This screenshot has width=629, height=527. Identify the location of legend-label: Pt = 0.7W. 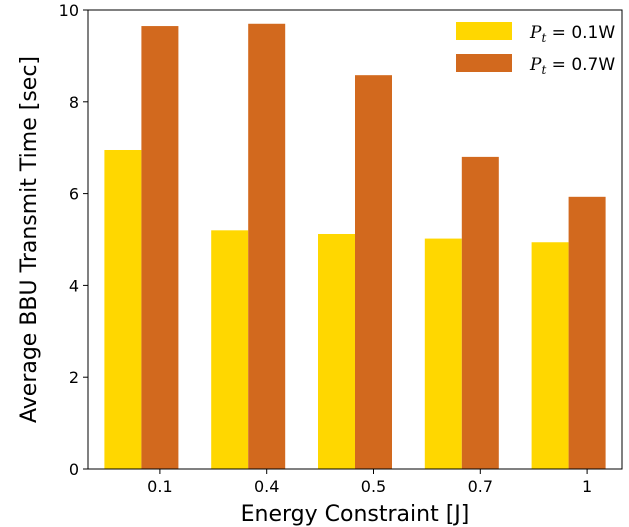
(572, 66).